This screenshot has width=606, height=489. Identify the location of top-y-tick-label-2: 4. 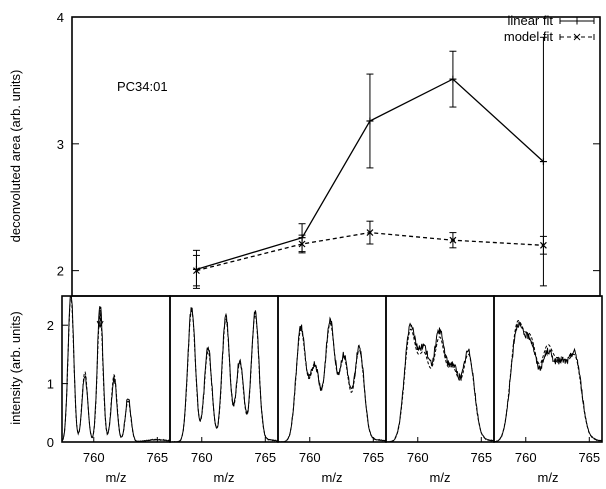
(60, 17).